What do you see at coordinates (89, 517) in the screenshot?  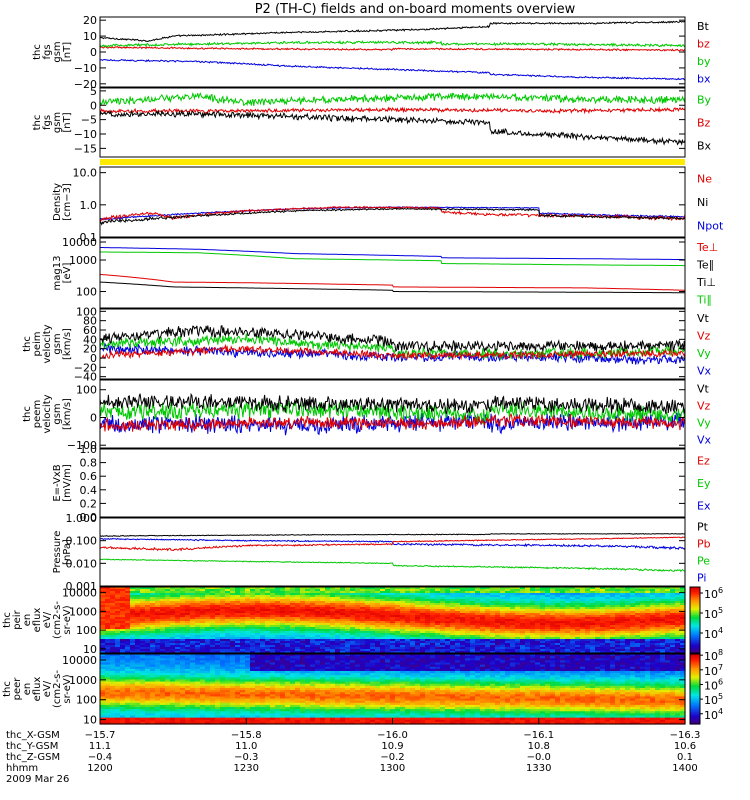 I see `y-tick-label: 0.0` at bounding box center [89, 517].